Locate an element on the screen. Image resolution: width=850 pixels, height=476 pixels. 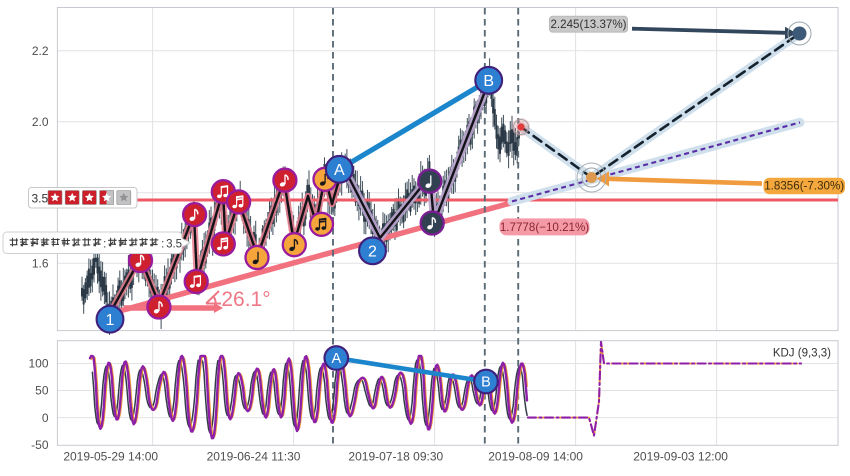
svg-text: 2019-05-29 14:00 is located at coordinates (110, 457).